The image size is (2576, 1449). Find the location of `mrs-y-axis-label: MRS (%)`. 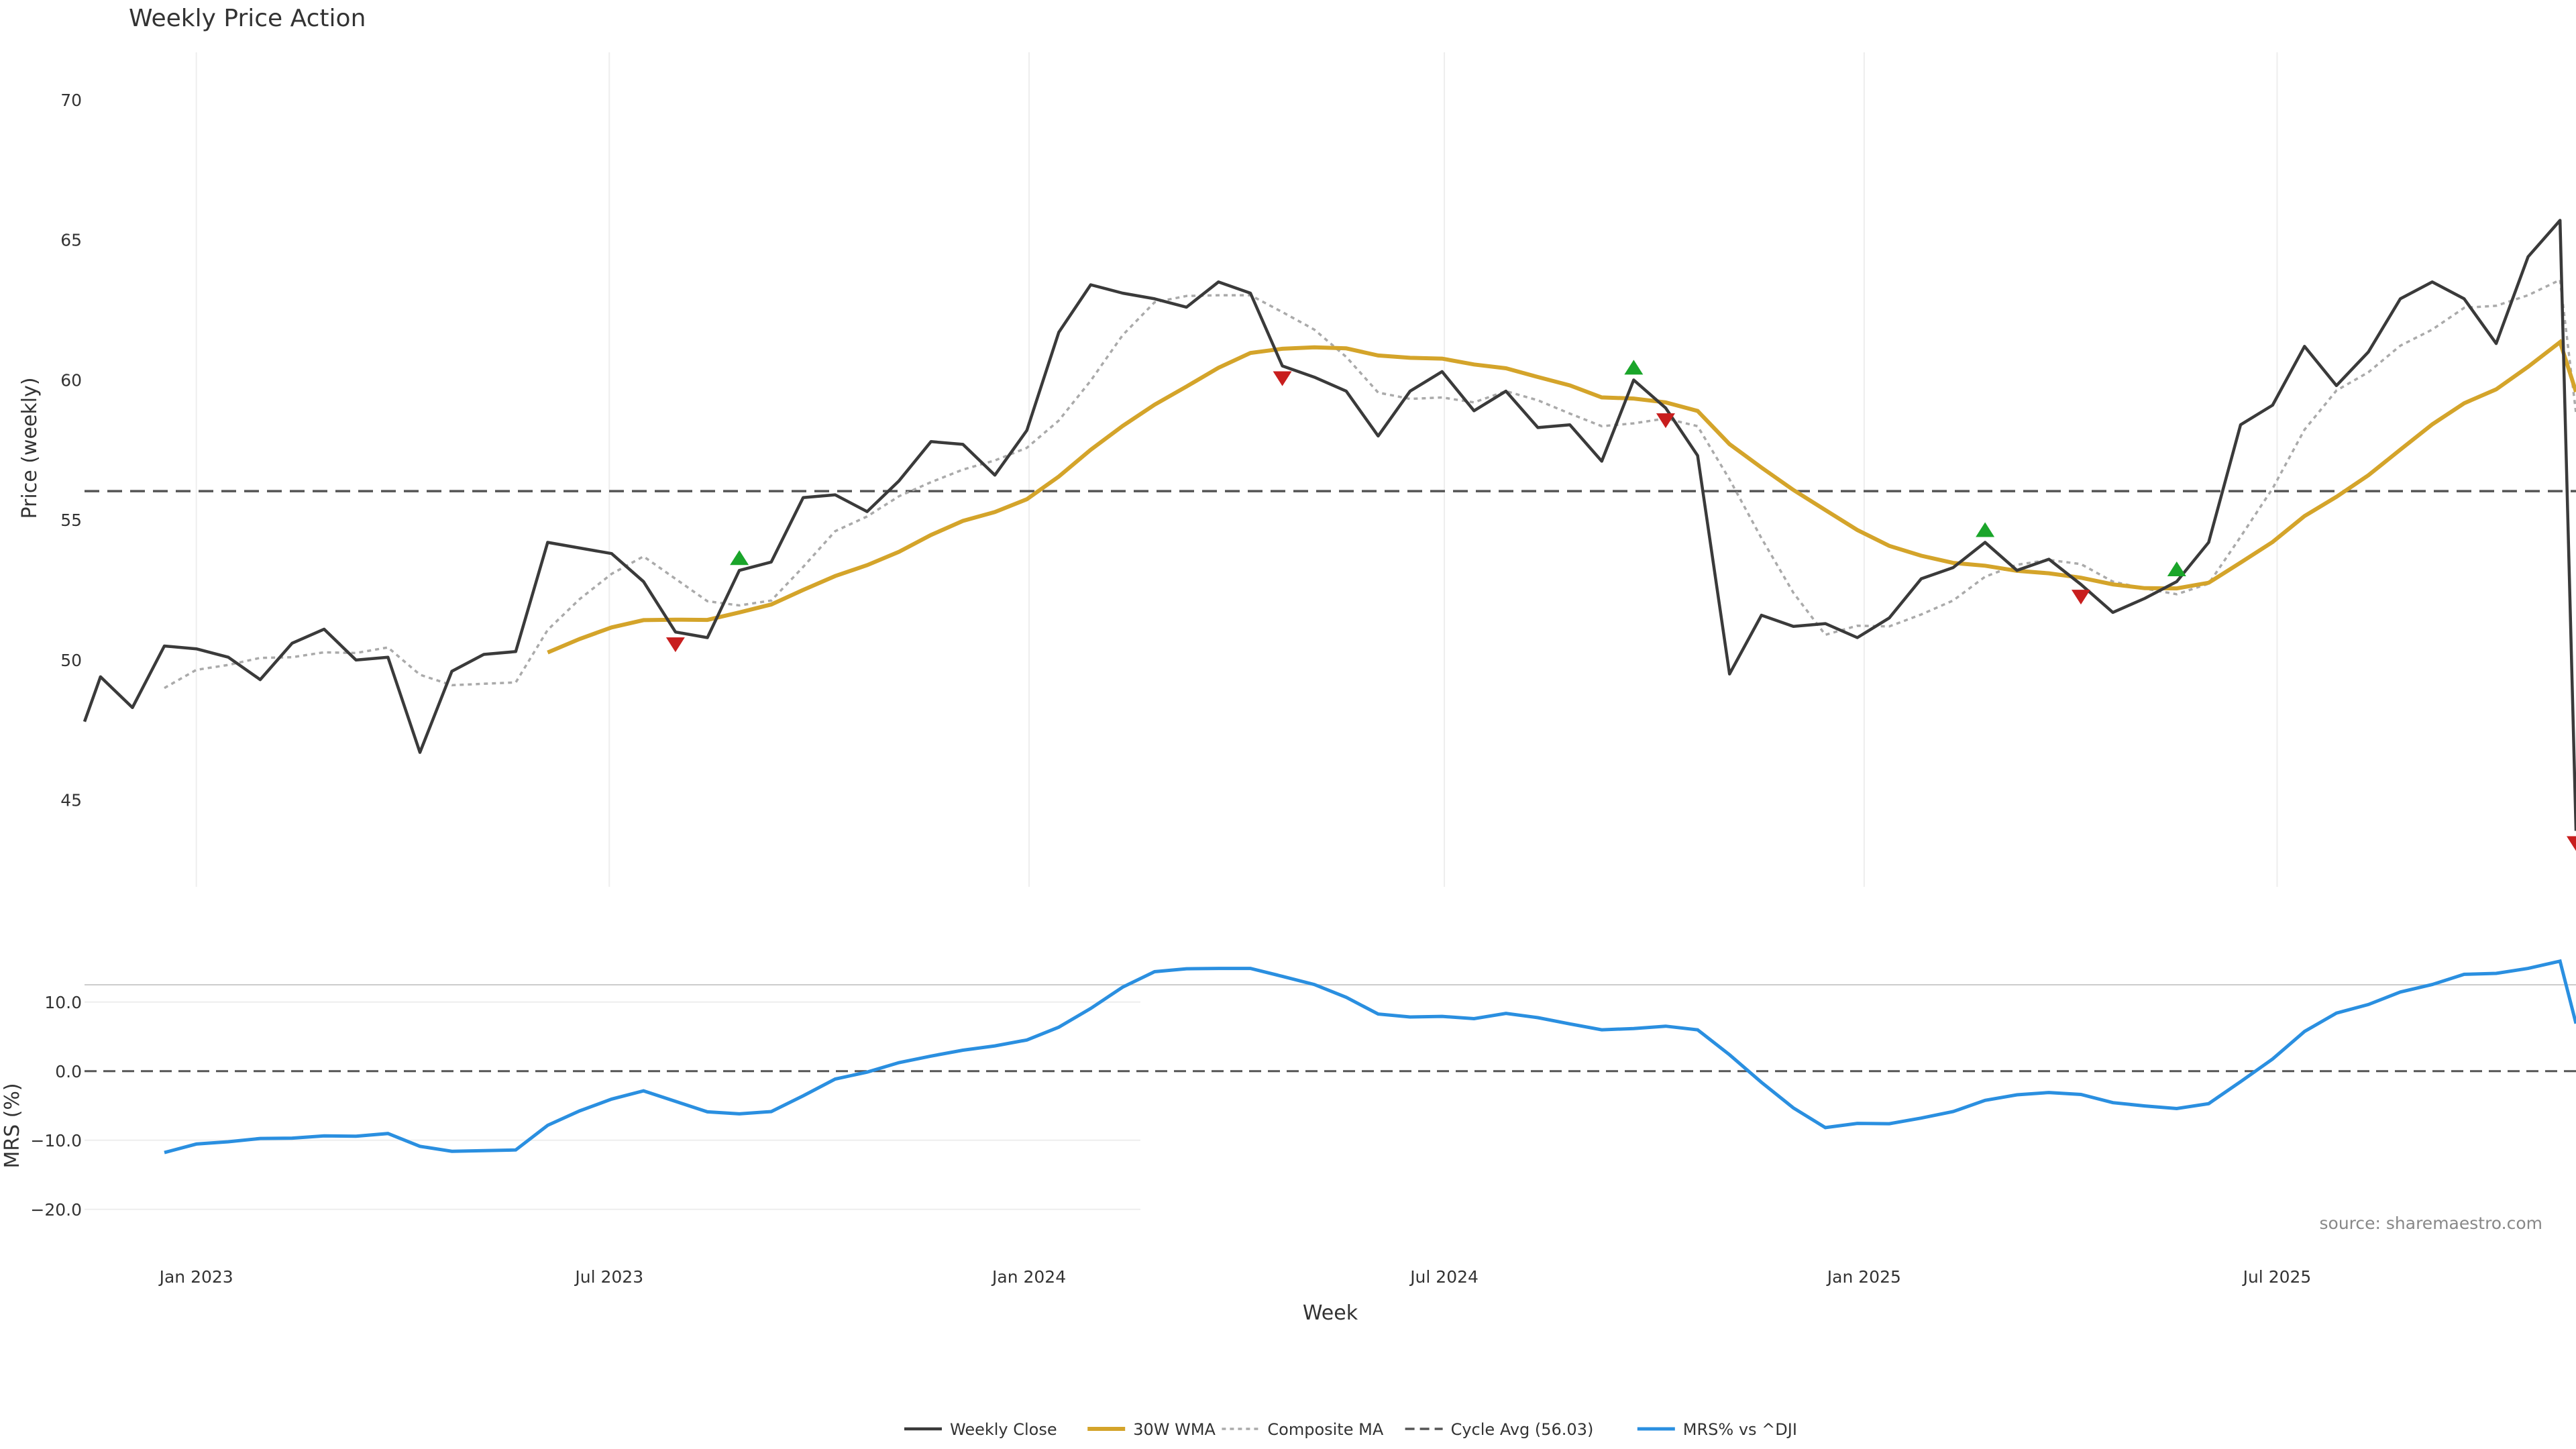

mrs-y-axis-label: MRS (%) is located at coordinates (12, 1125).